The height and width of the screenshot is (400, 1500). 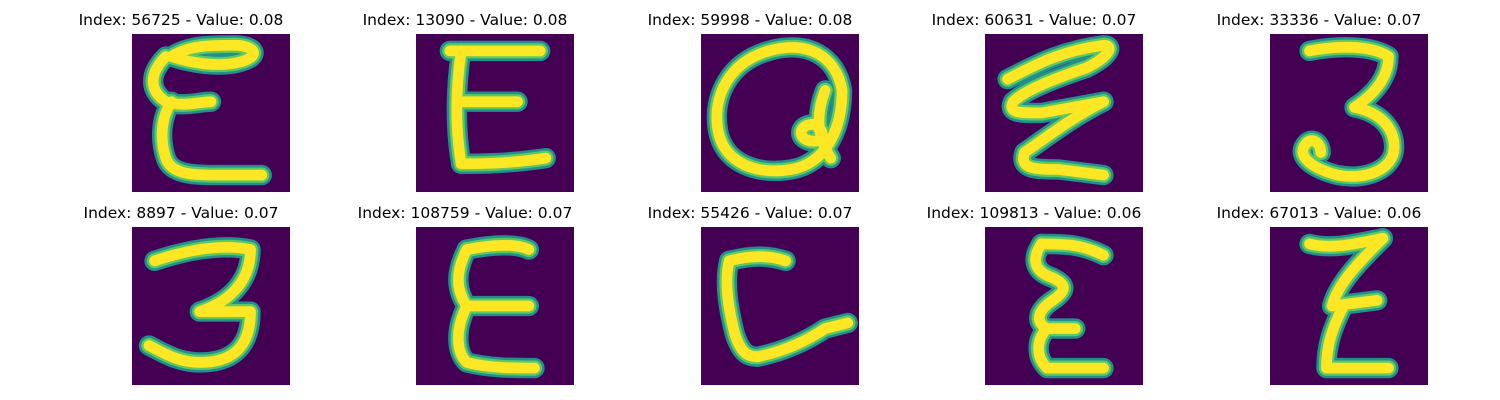 I want to click on sample-panel: Index: 59998 - Value: 0.08, so click(x=750, y=96).